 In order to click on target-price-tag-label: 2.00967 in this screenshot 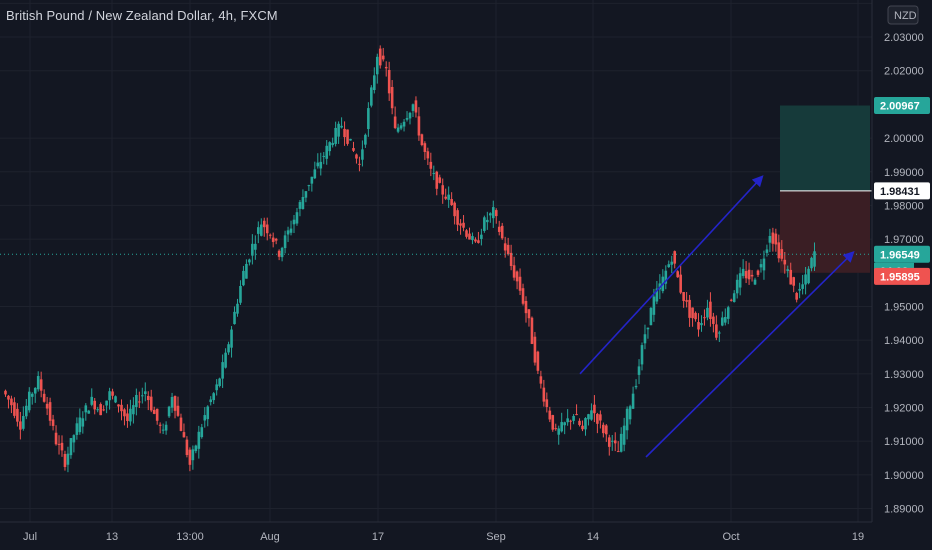, I will do `click(900, 107)`.